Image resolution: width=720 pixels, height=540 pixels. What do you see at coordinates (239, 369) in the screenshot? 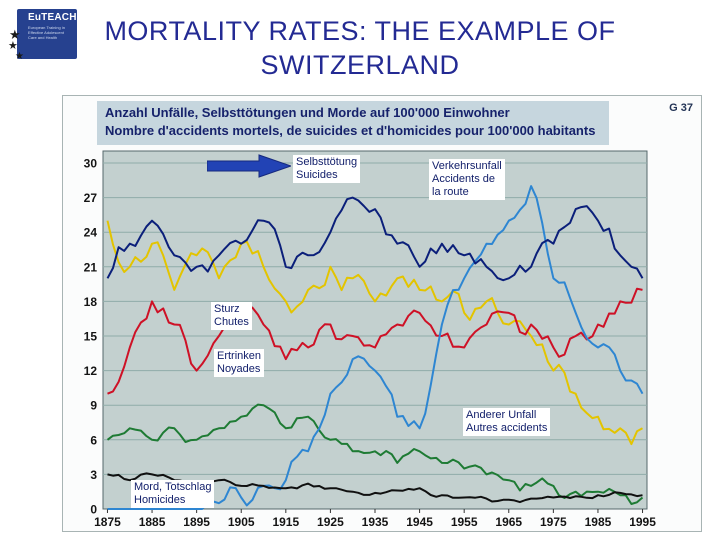
I see `annotation-line: Noyades` at bounding box center [239, 369].